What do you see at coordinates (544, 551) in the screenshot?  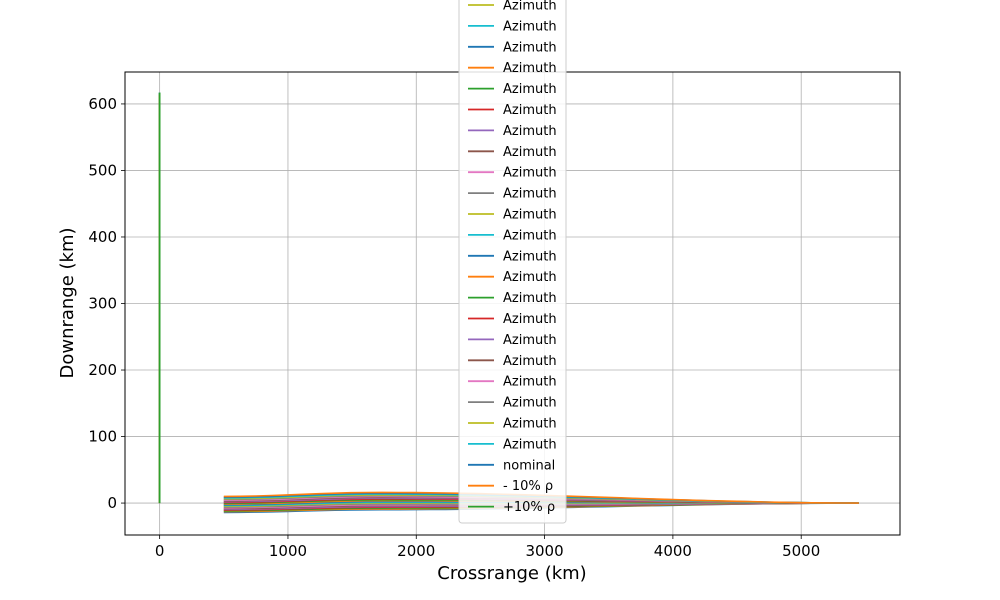 I see `x-tick-label: 3000` at bounding box center [544, 551].